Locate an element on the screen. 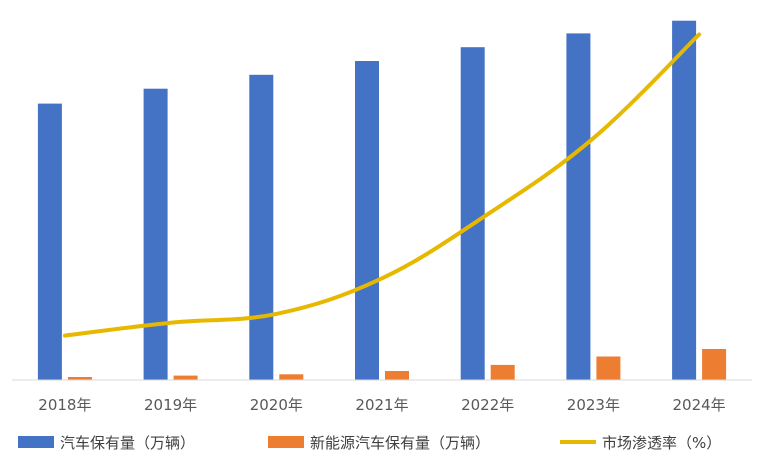 This screenshot has width=769, height=462. legend-label-2: 市场渗透率（%） is located at coordinates (661, 443).